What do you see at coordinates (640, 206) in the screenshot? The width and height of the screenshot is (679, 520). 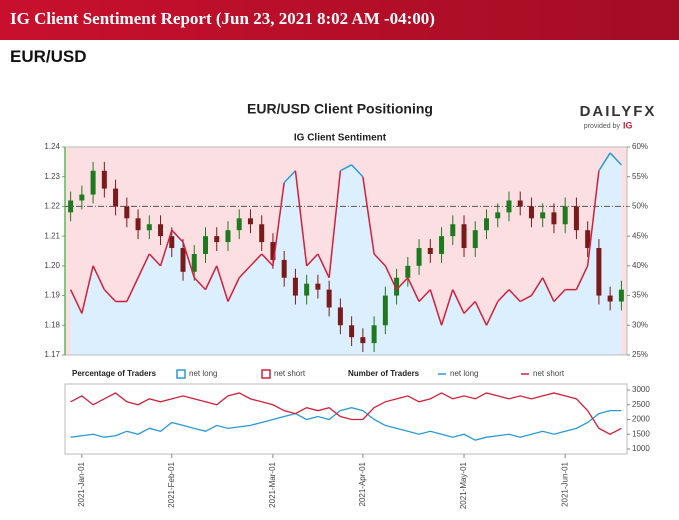 I see `y2-tick-label: 50%` at bounding box center [640, 206].